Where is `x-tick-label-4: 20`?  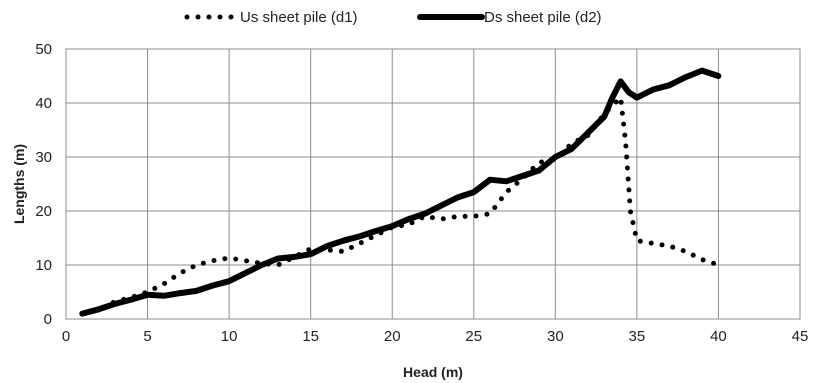
x-tick-label-4: 20 is located at coordinates (392, 336).